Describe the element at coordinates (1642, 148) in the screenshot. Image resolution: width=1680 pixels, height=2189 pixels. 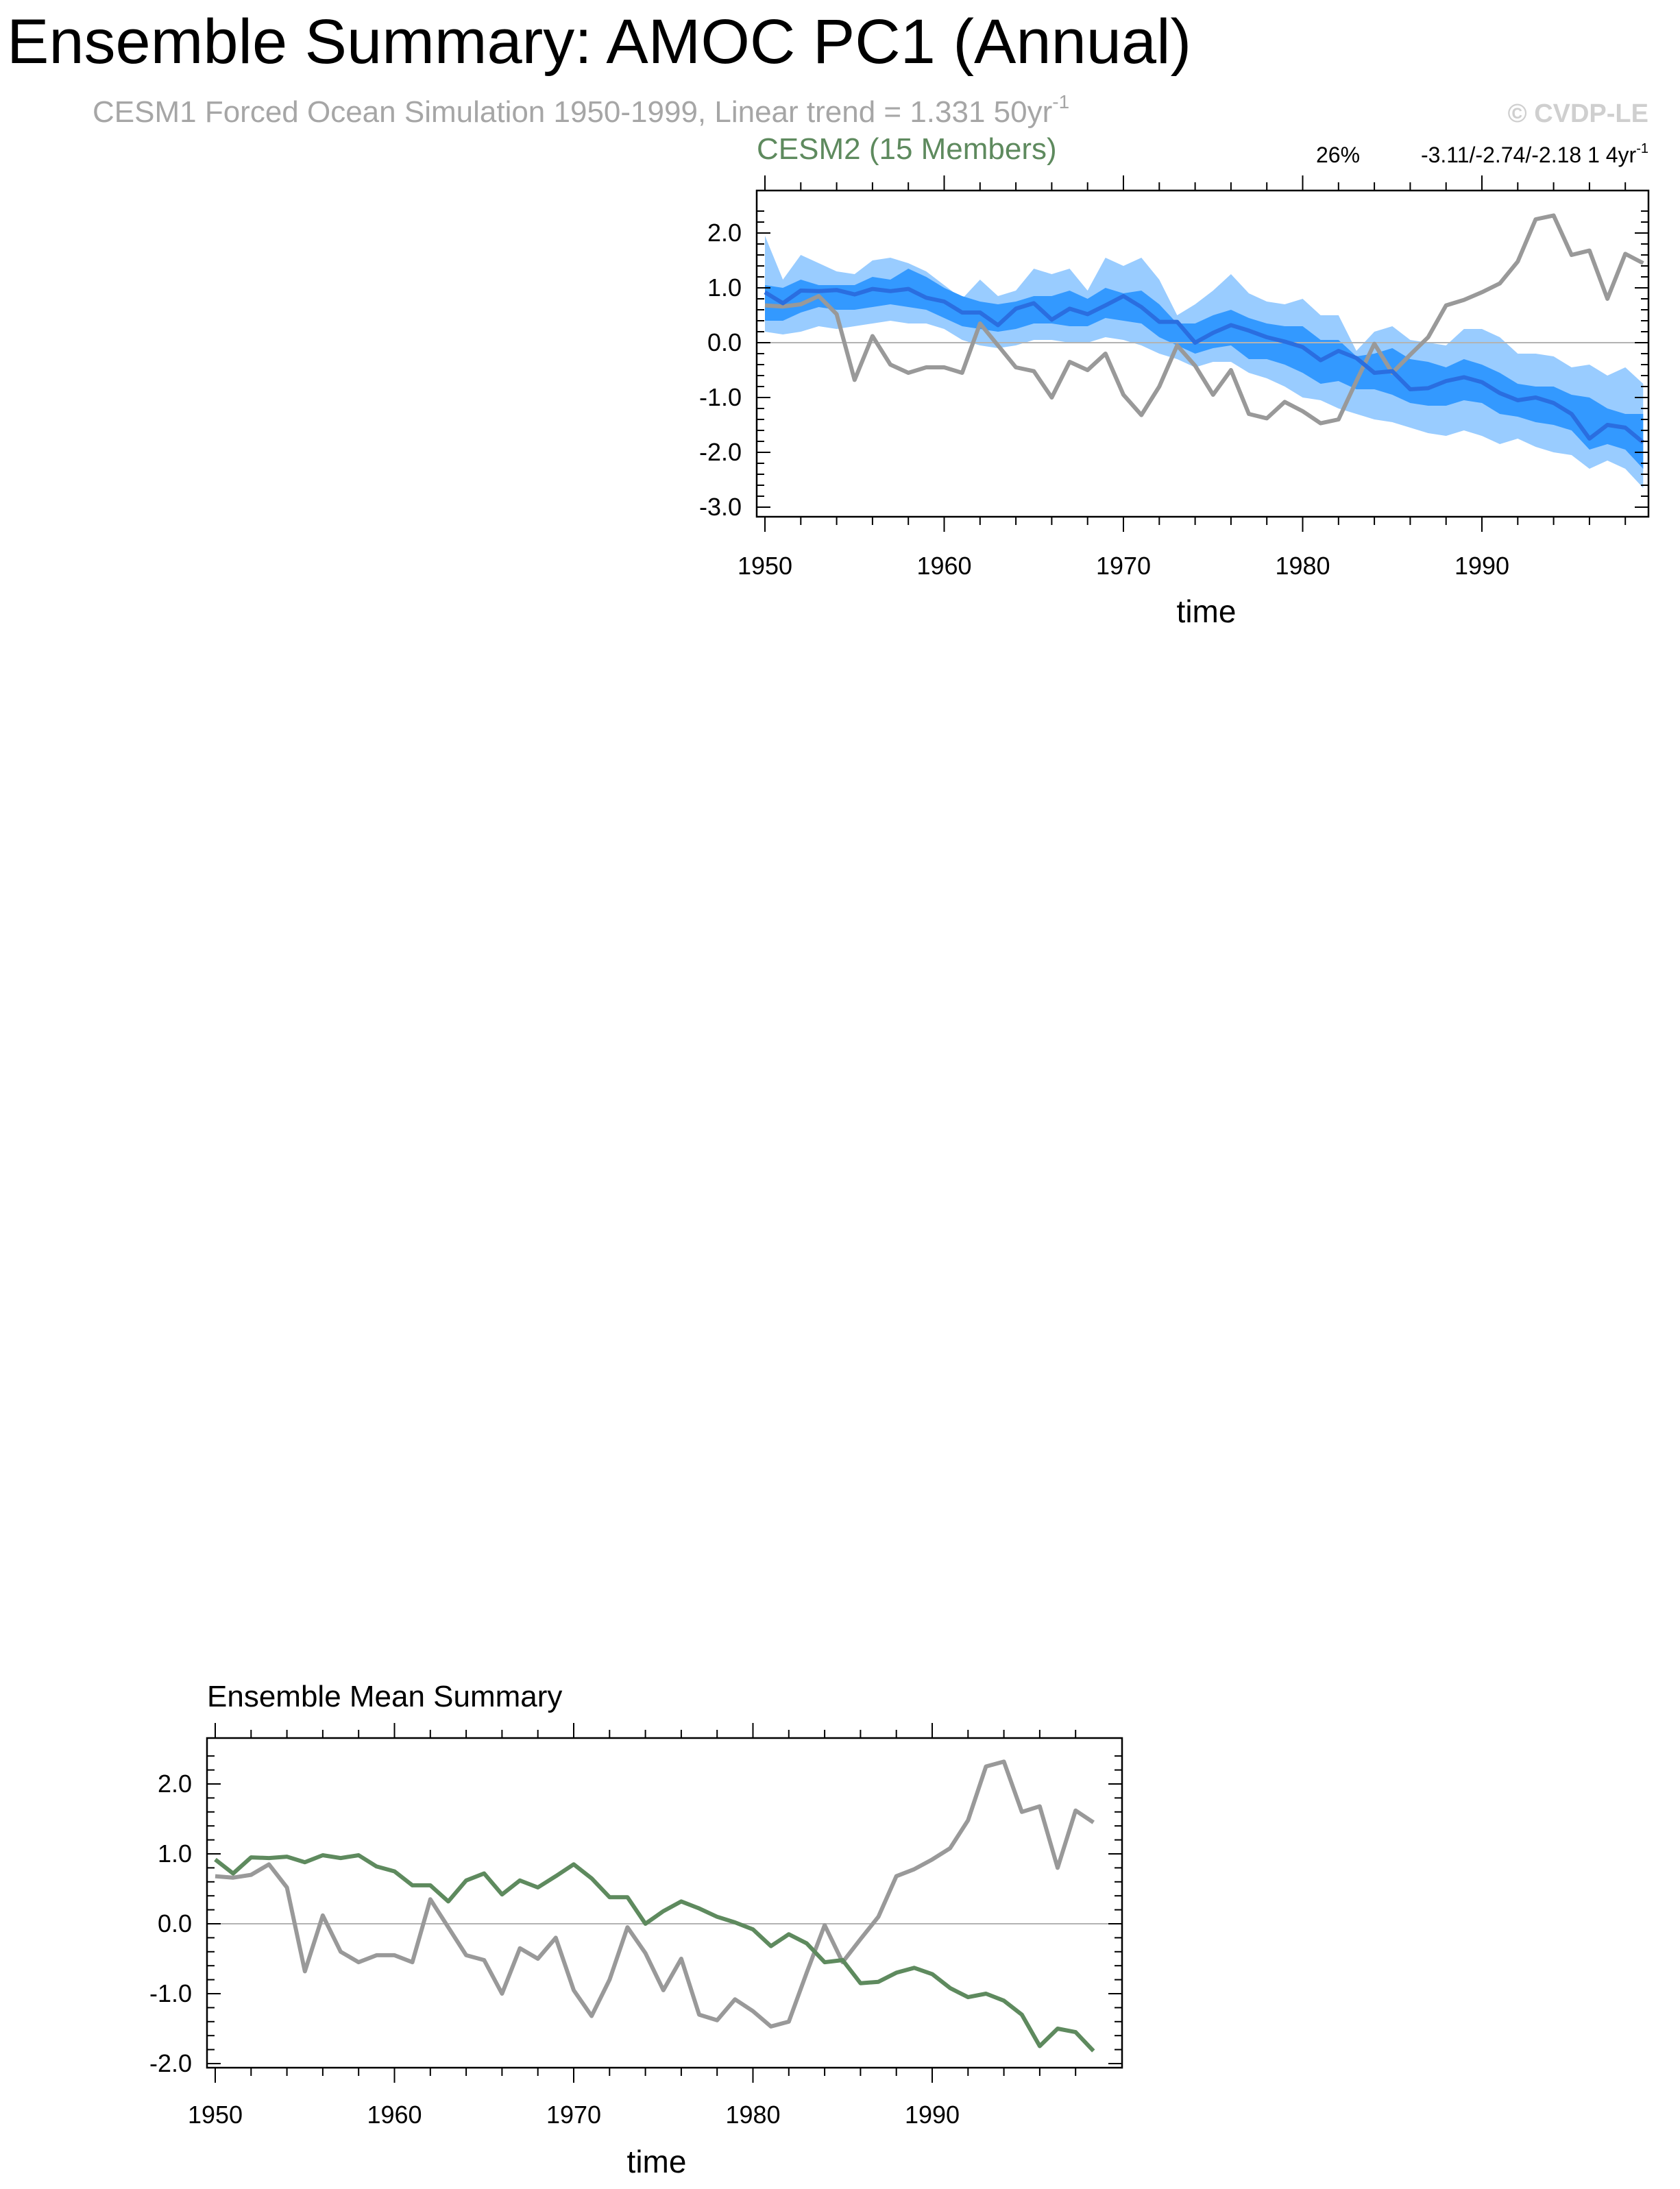
I see `trend-range-superscript: -1` at that location.